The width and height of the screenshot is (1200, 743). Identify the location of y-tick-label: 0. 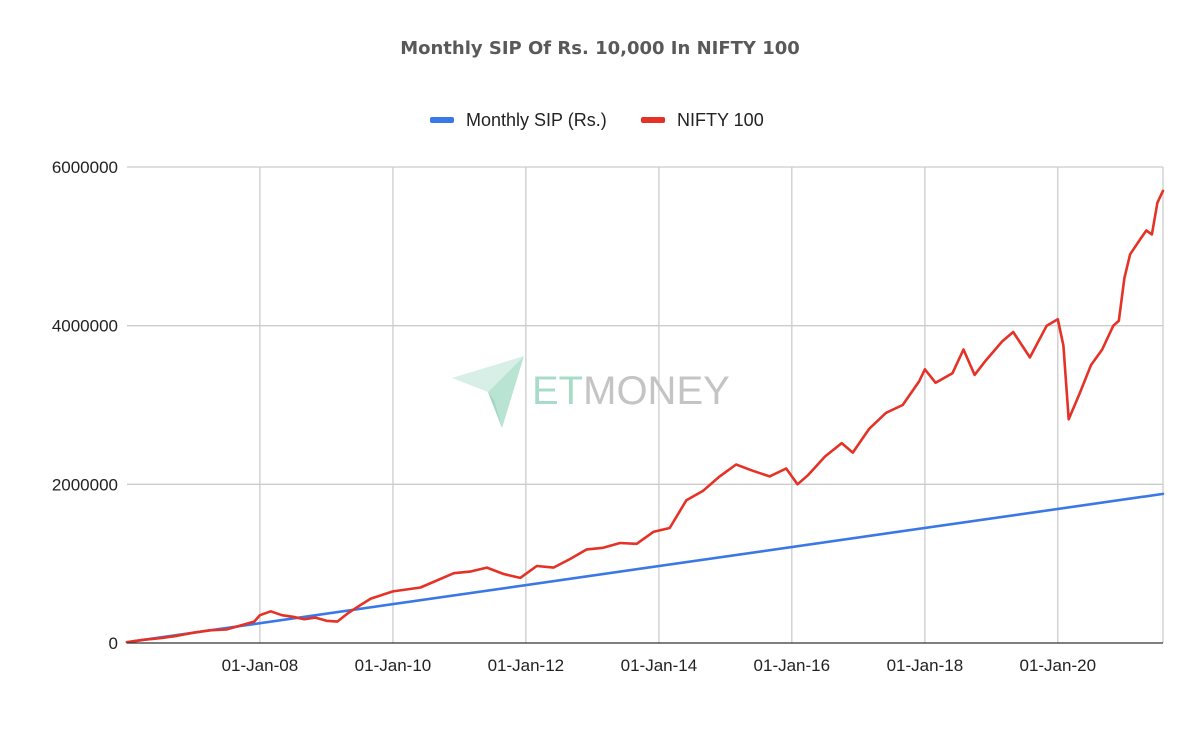
(113, 643).